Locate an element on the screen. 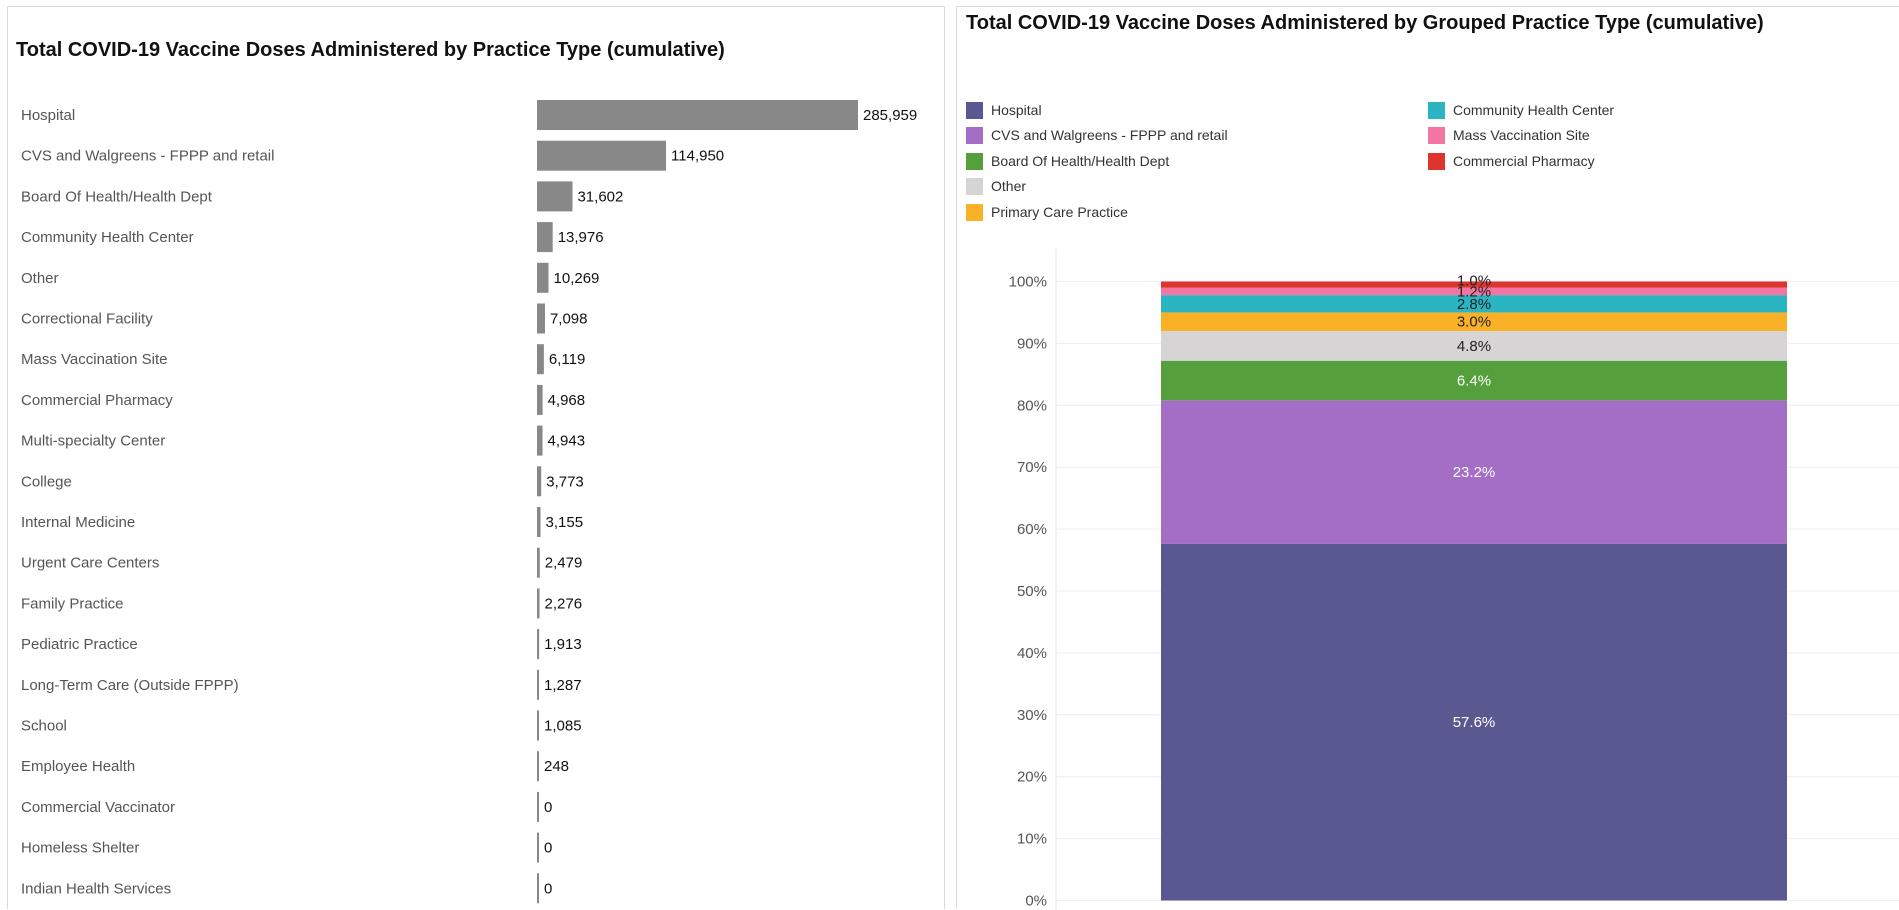 The width and height of the screenshot is (1899, 910). category-label: Commercial Vaccinator is located at coordinates (98, 807).